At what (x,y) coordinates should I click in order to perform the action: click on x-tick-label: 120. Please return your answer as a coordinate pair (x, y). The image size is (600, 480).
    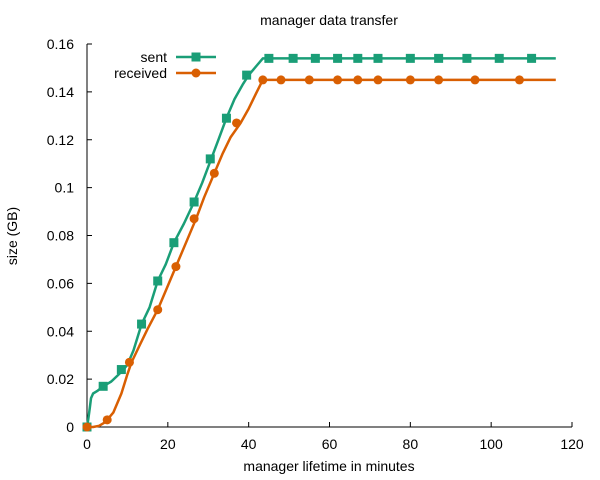
    Looking at the image, I should click on (572, 444).